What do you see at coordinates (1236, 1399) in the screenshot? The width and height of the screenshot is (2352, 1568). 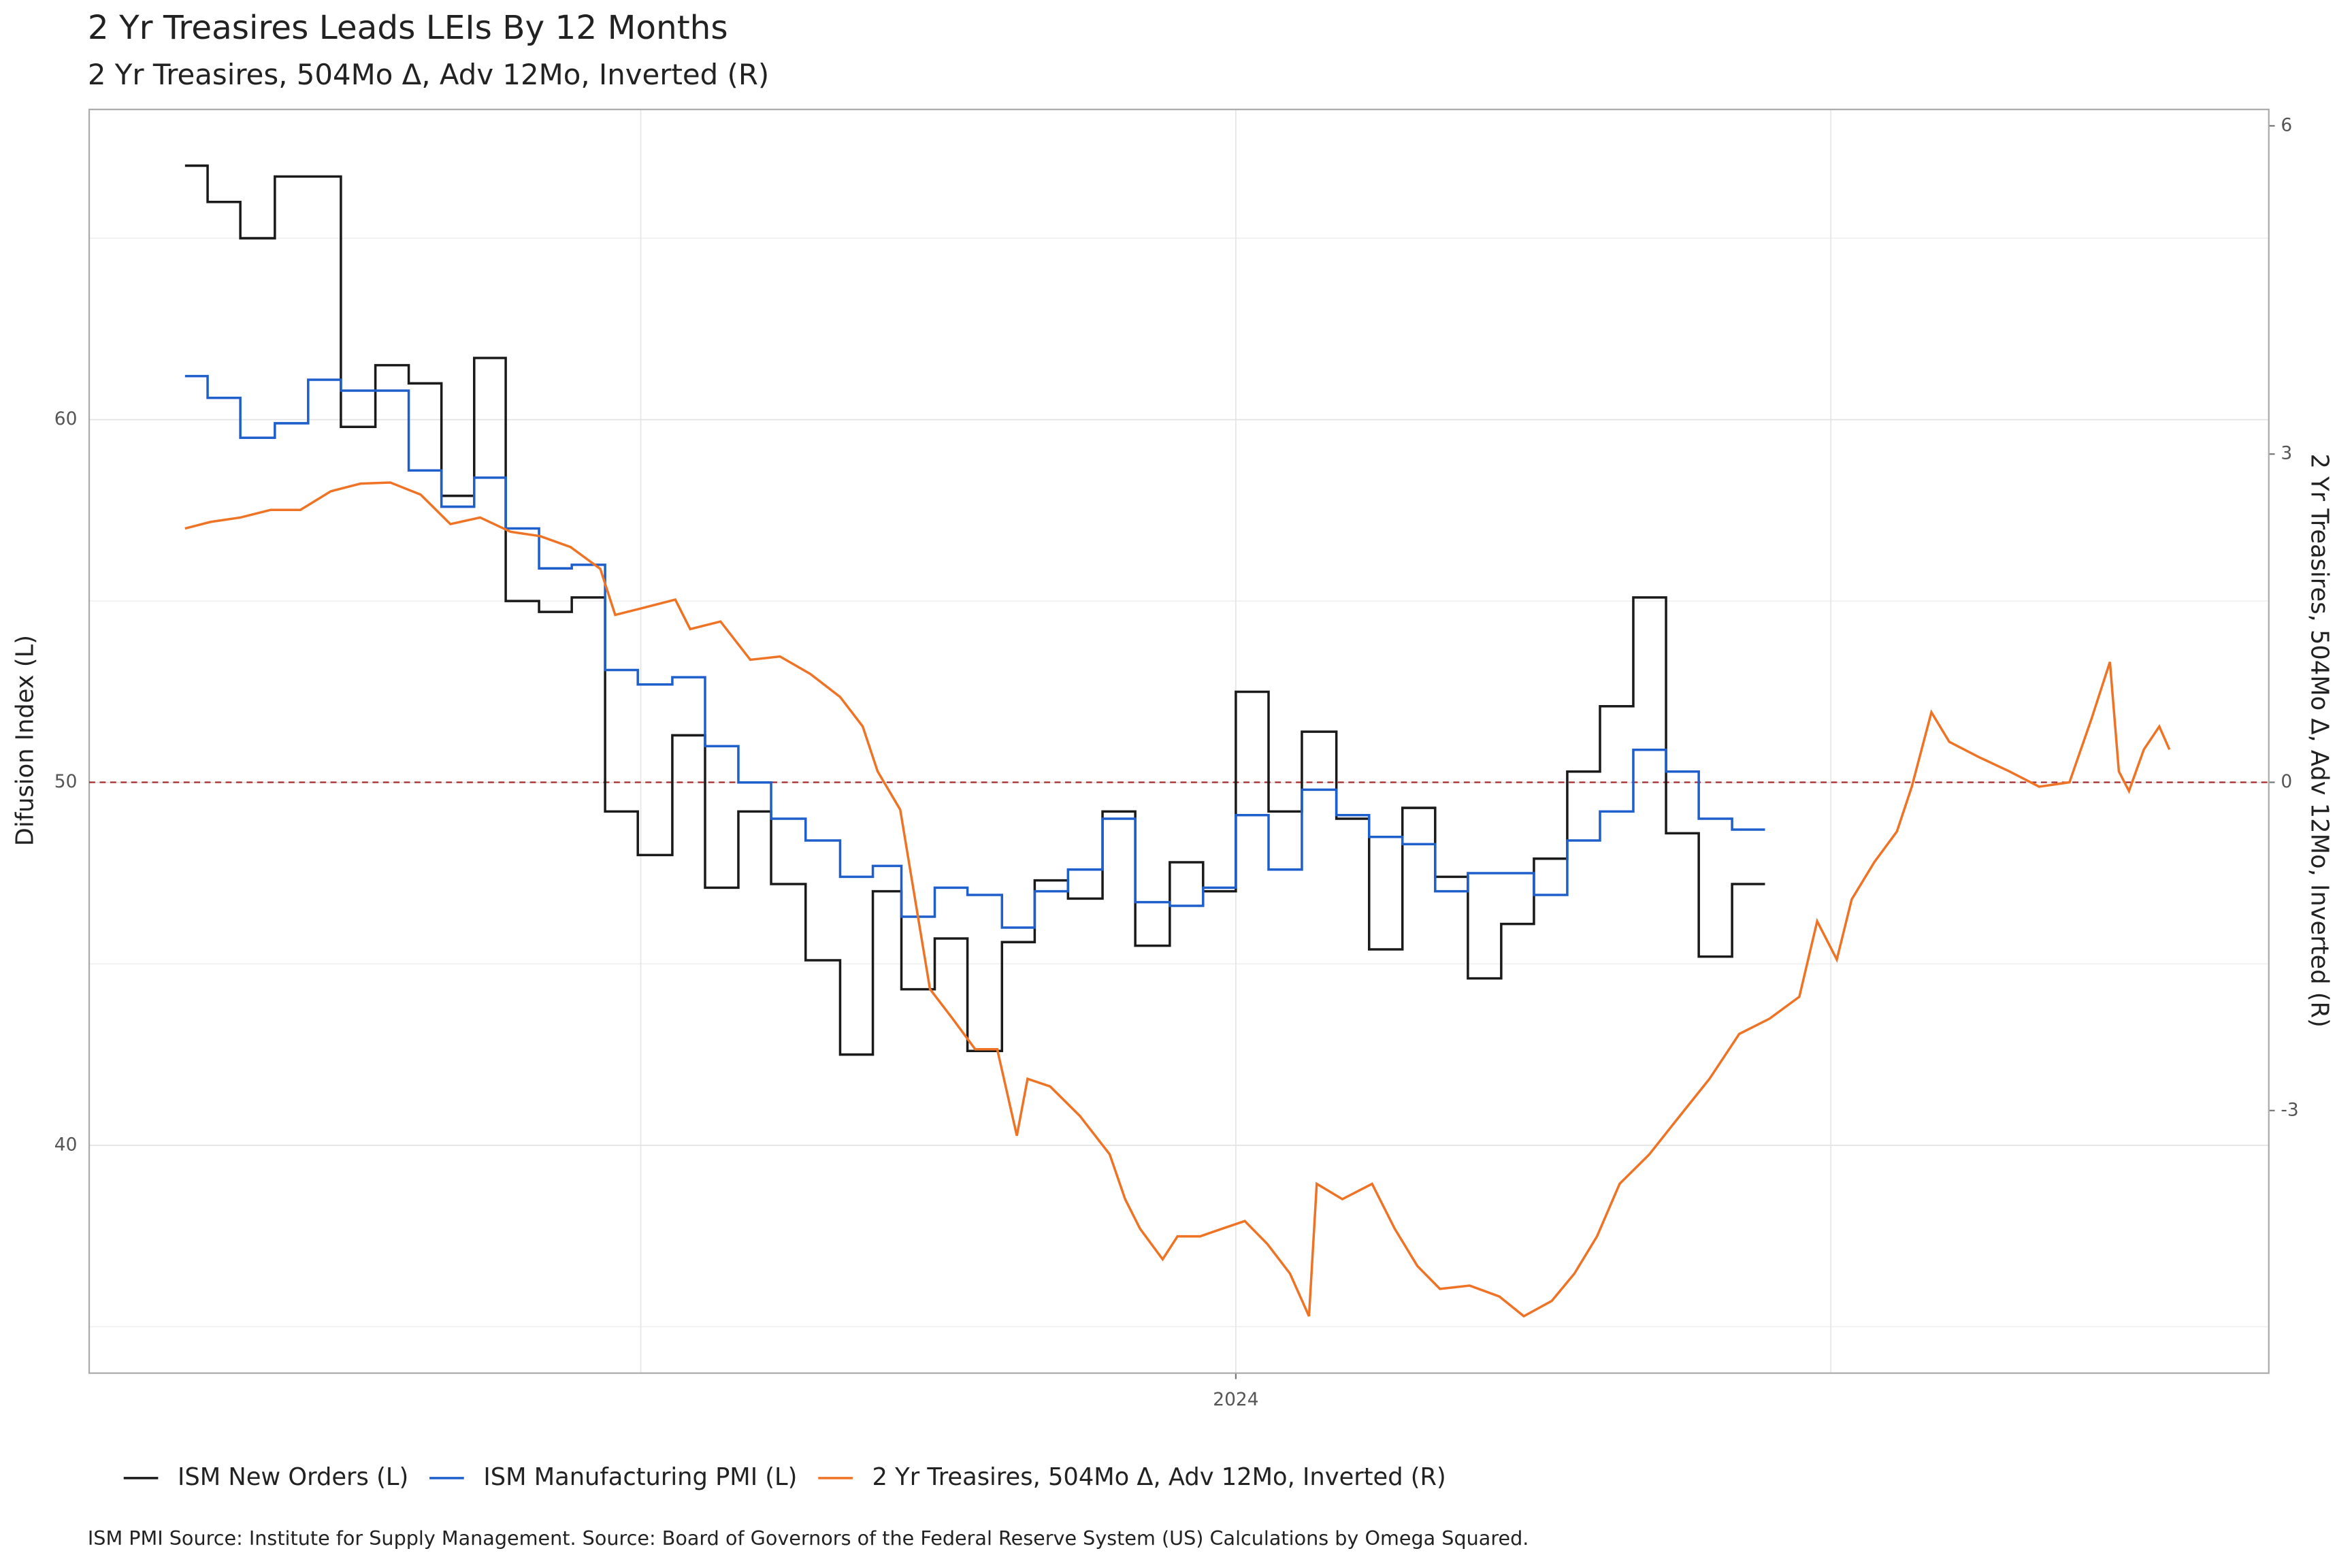 I see `x-tick-label: 2024` at bounding box center [1236, 1399].